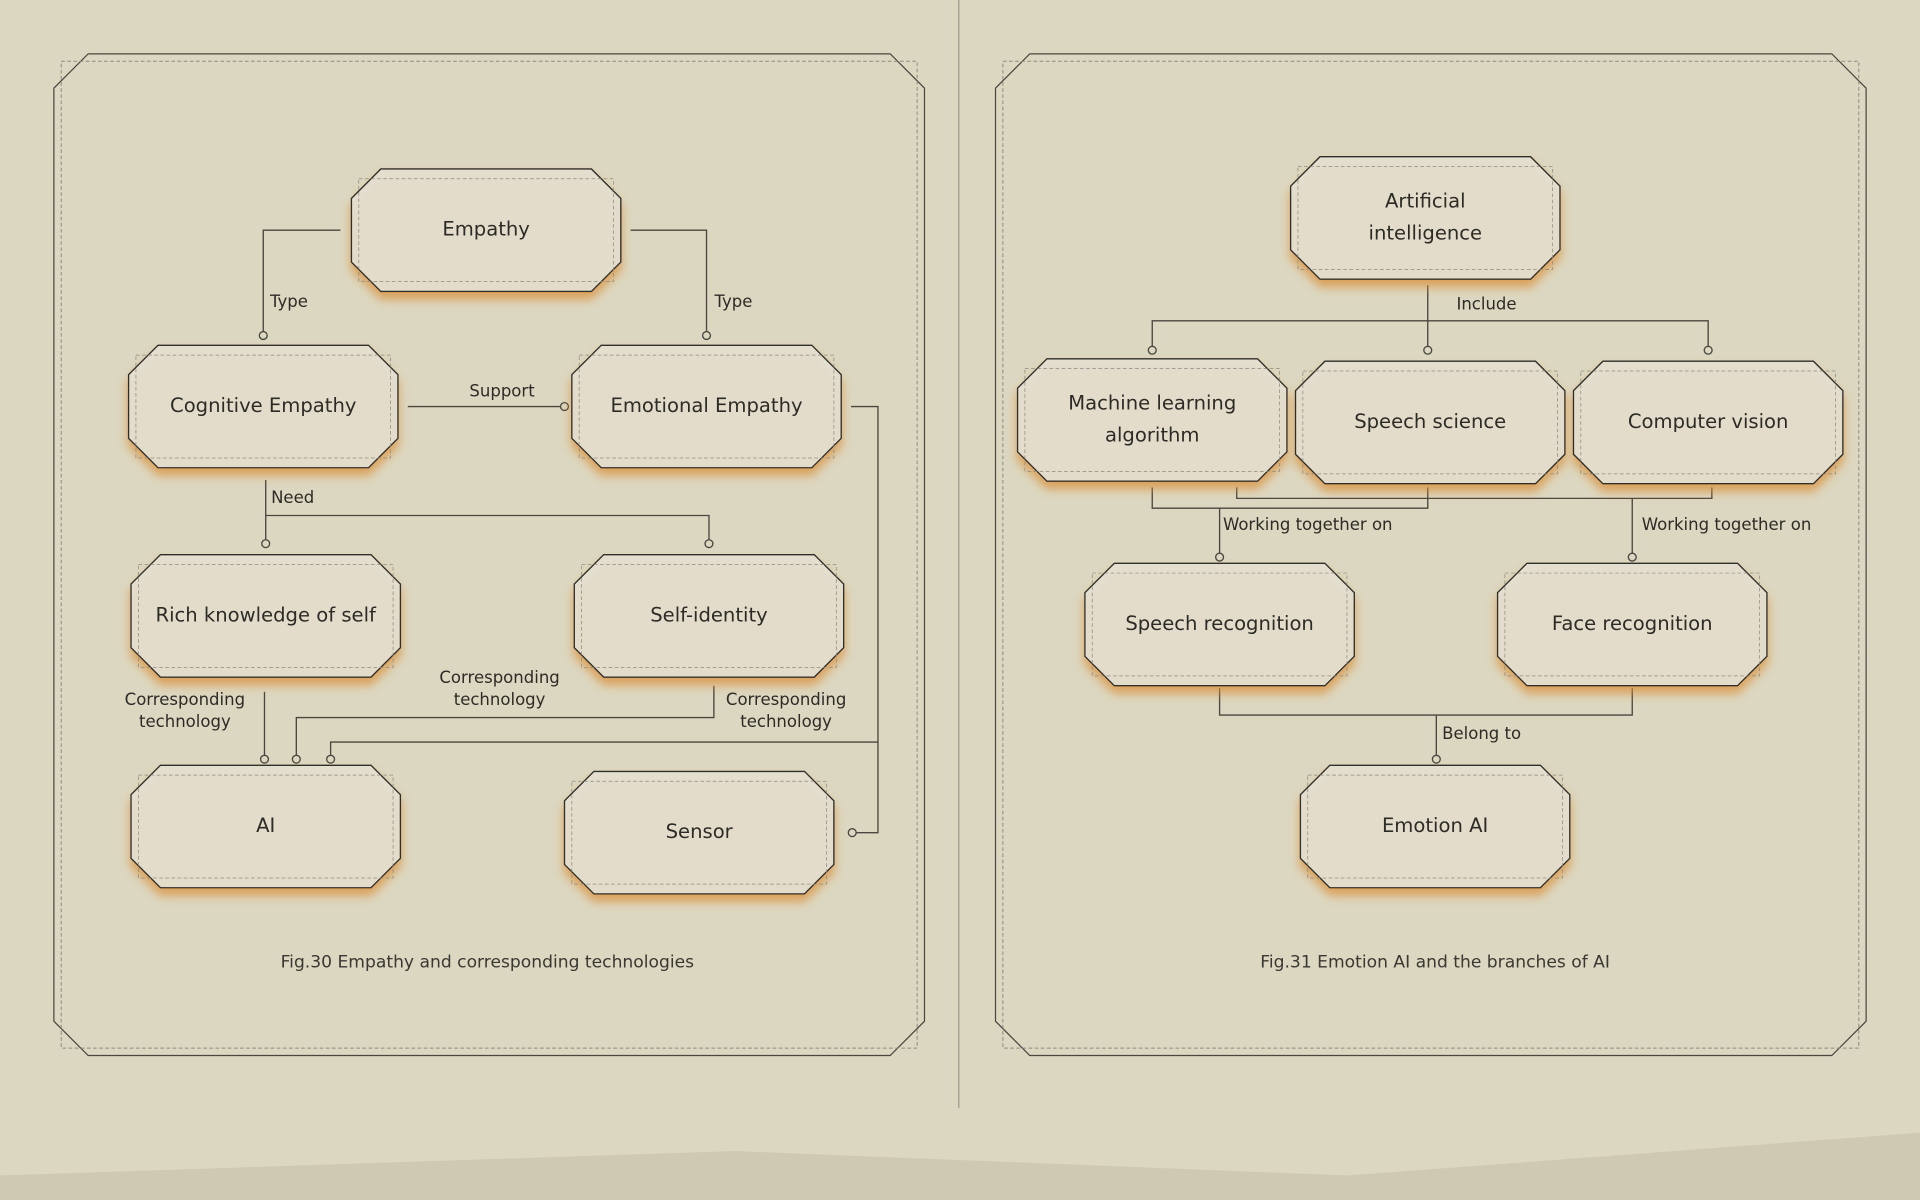 This screenshot has height=1200, width=1920. I want to click on node: Speech recognition, so click(1219, 624).